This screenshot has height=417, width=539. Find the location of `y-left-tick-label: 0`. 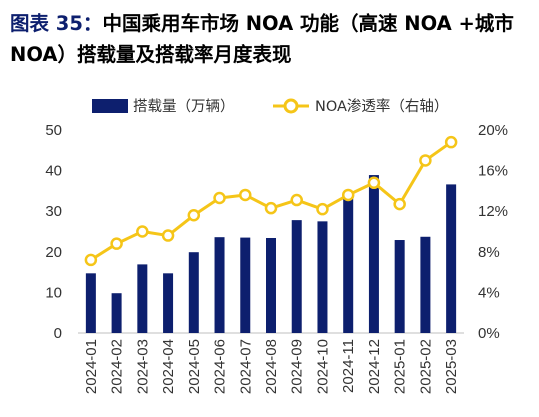

y-left-tick-label: 0 is located at coordinates (58, 333).